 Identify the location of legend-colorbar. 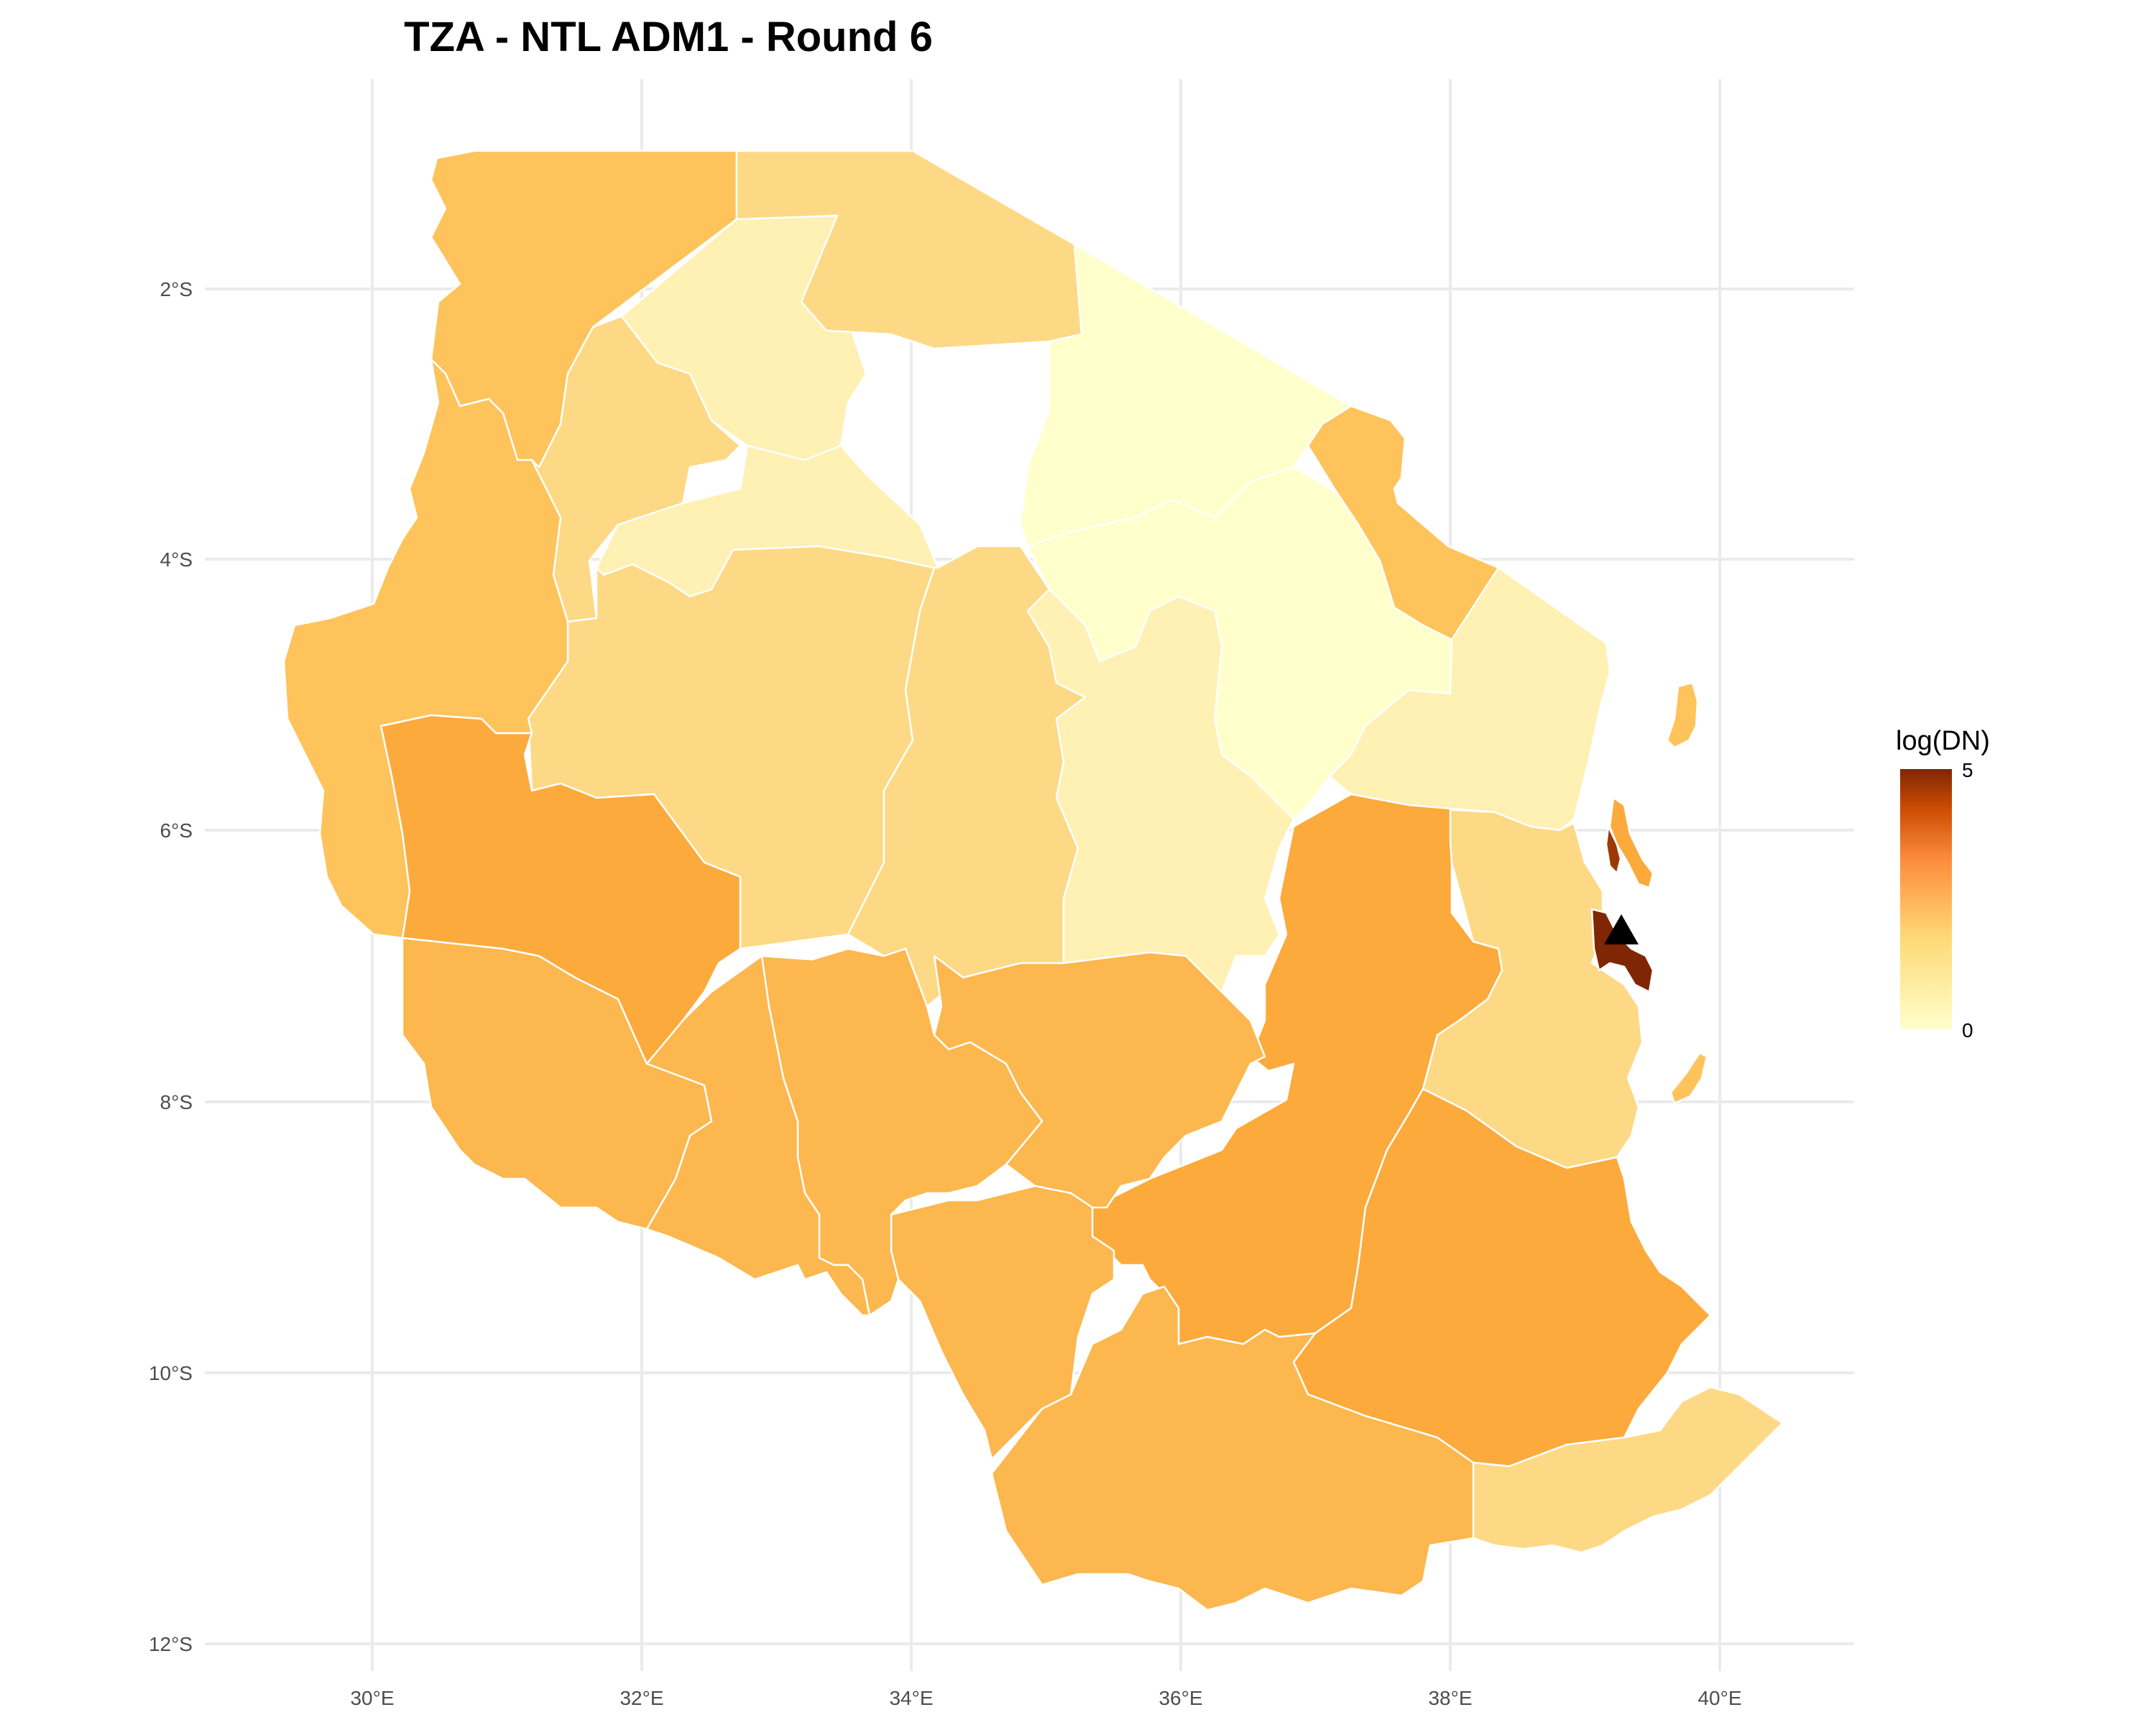
(1926, 899).